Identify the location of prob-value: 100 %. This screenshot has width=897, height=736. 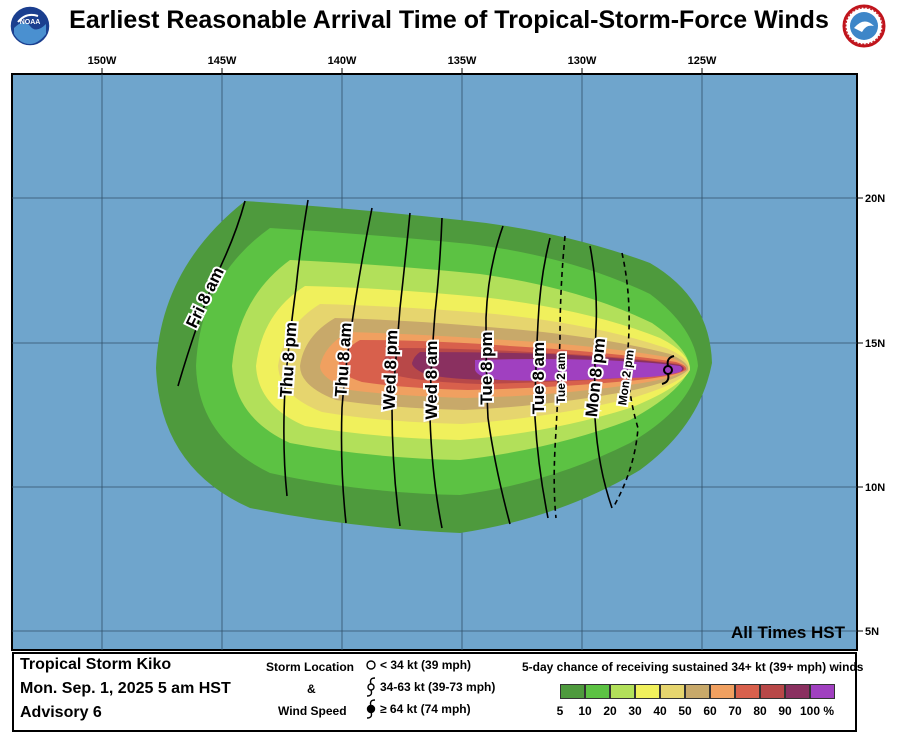
(817, 711).